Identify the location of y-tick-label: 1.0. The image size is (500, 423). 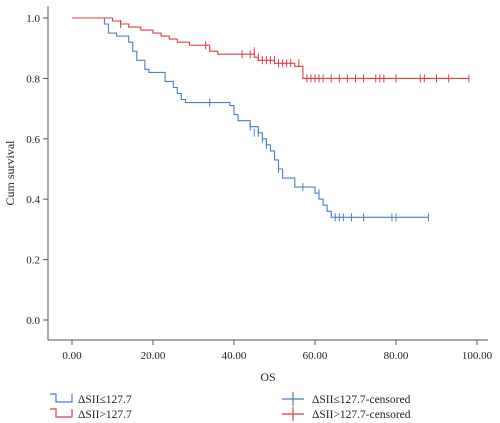
(33, 19).